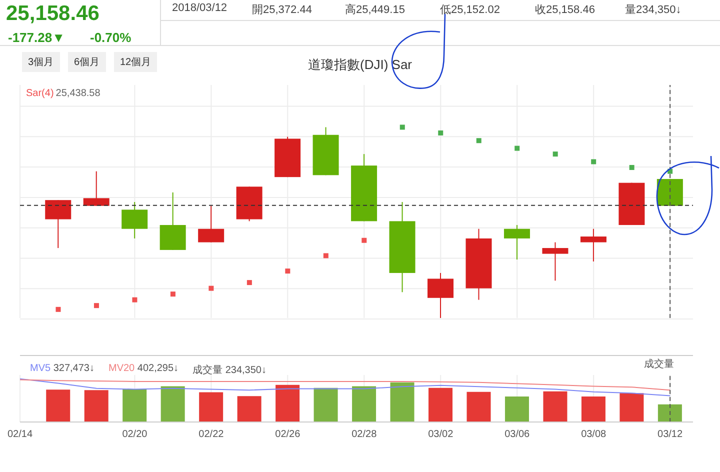  I want to click on text: 開25,372.44, so click(282, 10).